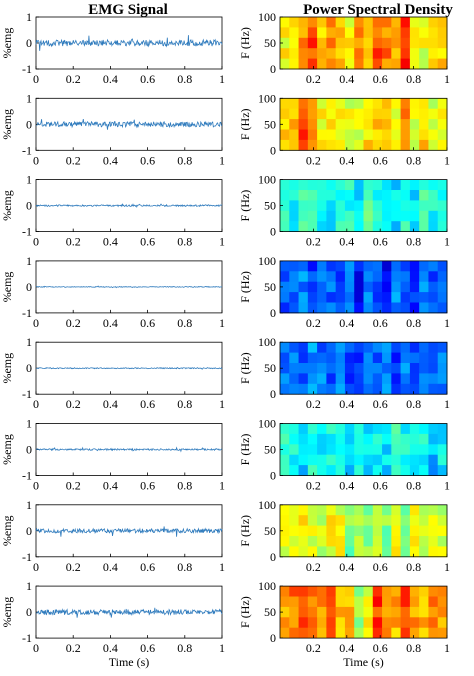  I want to click on y-tick-label: 100, so click(267, 98).